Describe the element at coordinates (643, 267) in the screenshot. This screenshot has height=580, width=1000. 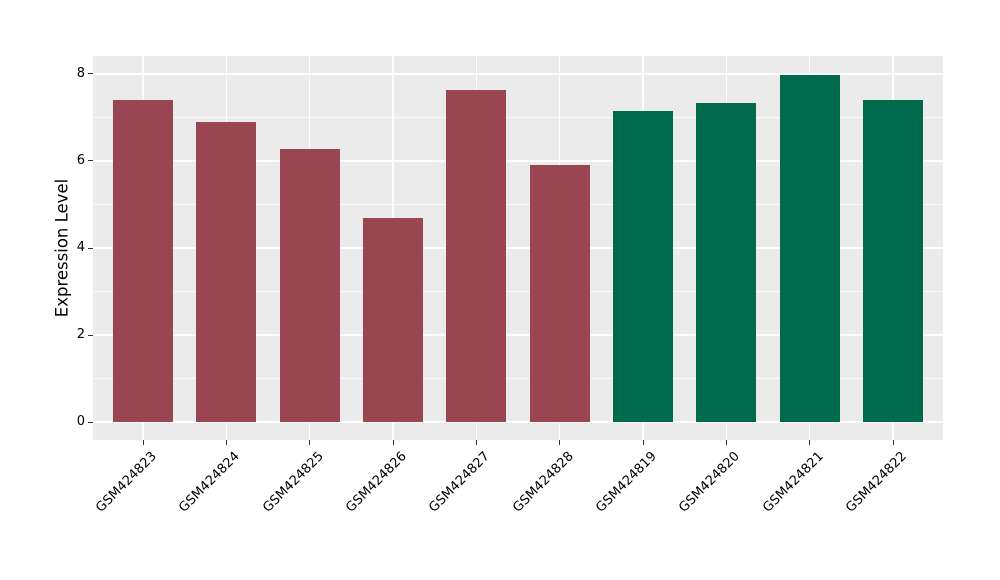
I see `bar-GSM424819` at that location.